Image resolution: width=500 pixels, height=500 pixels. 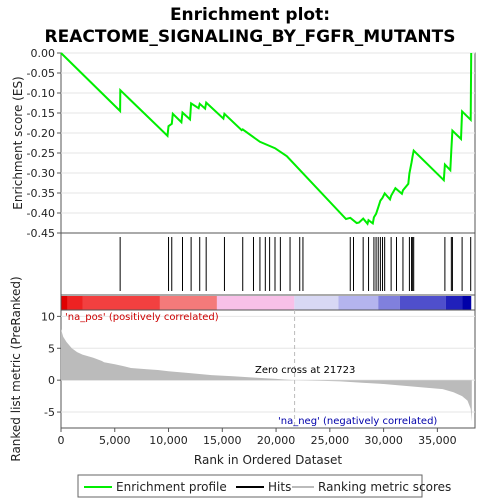 What do you see at coordinates (222, 440) in the screenshot?
I see `x-tick-label: 15,000` at bounding box center [222, 440].